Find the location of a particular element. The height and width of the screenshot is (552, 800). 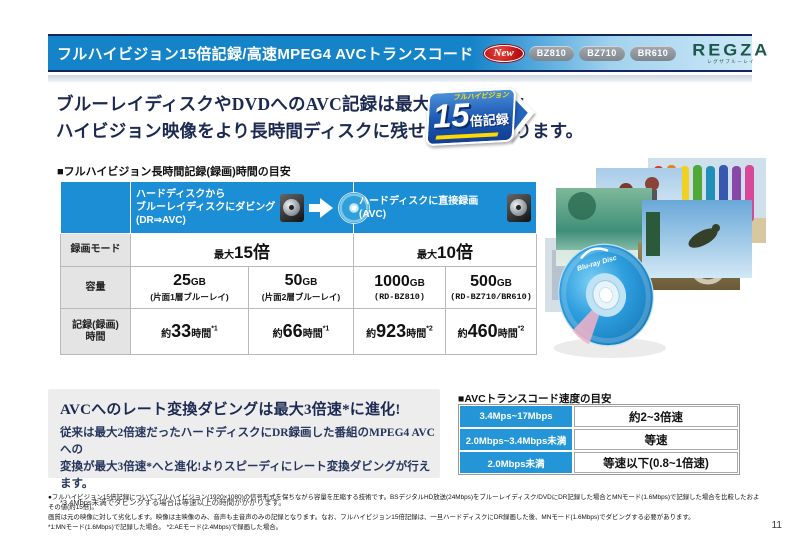

bitrate-range-cell: 2.0Mbps未満 is located at coordinates (516, 462).